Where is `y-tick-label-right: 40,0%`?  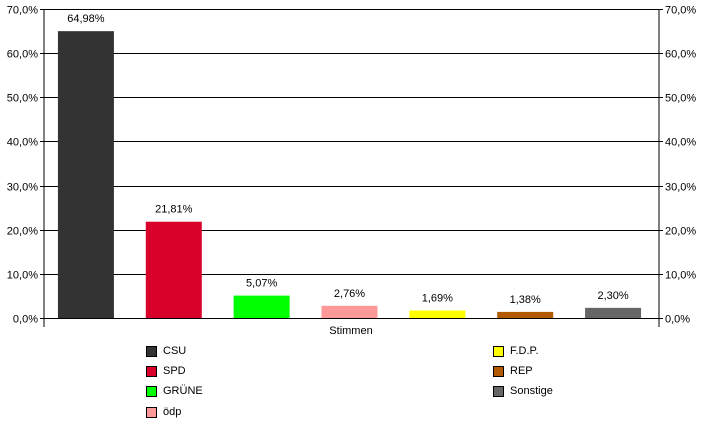
y-tick-label-right: 40,0% is located at coordinates (680, 143).